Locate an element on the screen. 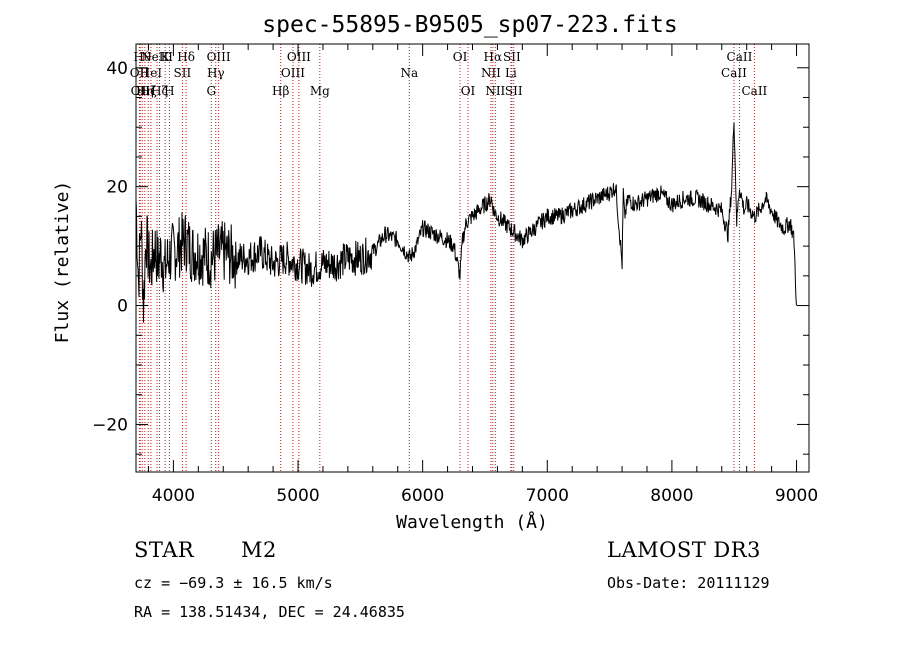  x-tick-label: 9000 is located at coordinates (796, 496).